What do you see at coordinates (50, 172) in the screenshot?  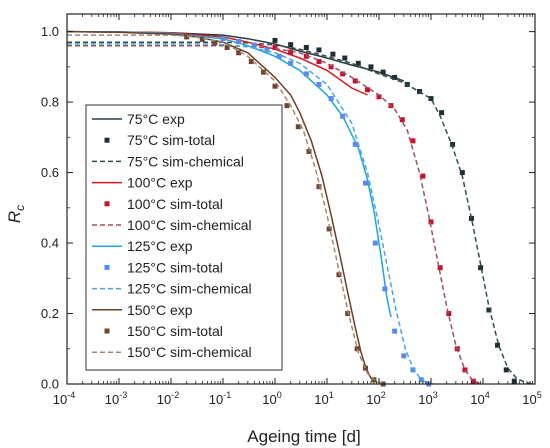 I see `y-tick-label: 0.6` at bounding box center [50, 172].